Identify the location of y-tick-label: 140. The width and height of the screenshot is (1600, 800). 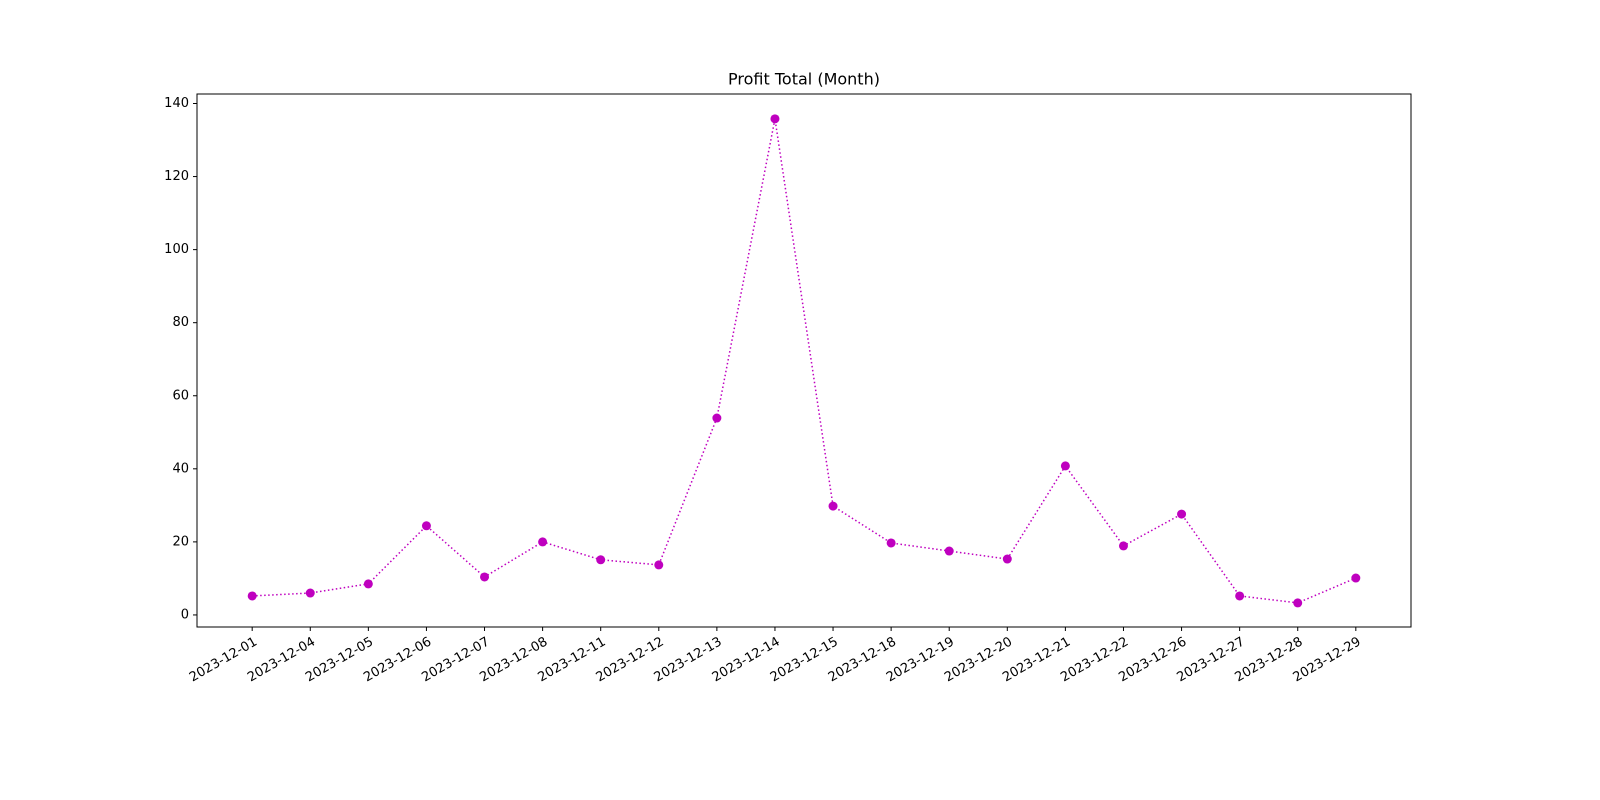
(176, 103).